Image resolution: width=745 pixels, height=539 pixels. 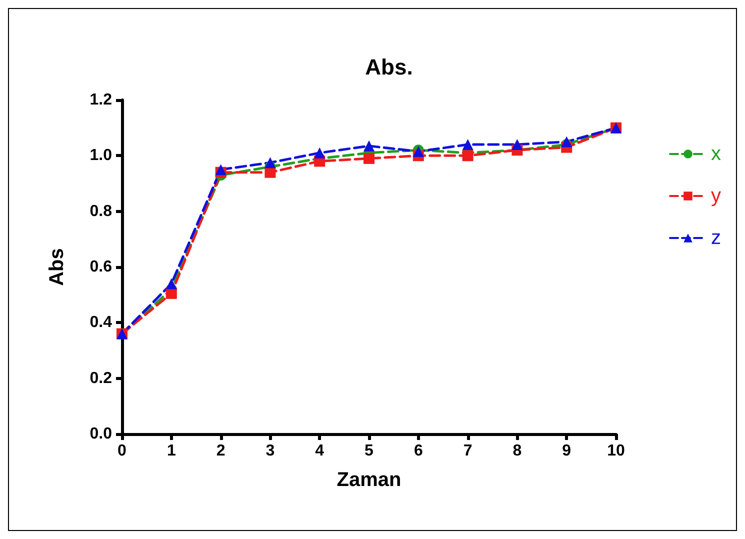 I want to click on y-tick-label: 0.2, so click(x=101, y=378).